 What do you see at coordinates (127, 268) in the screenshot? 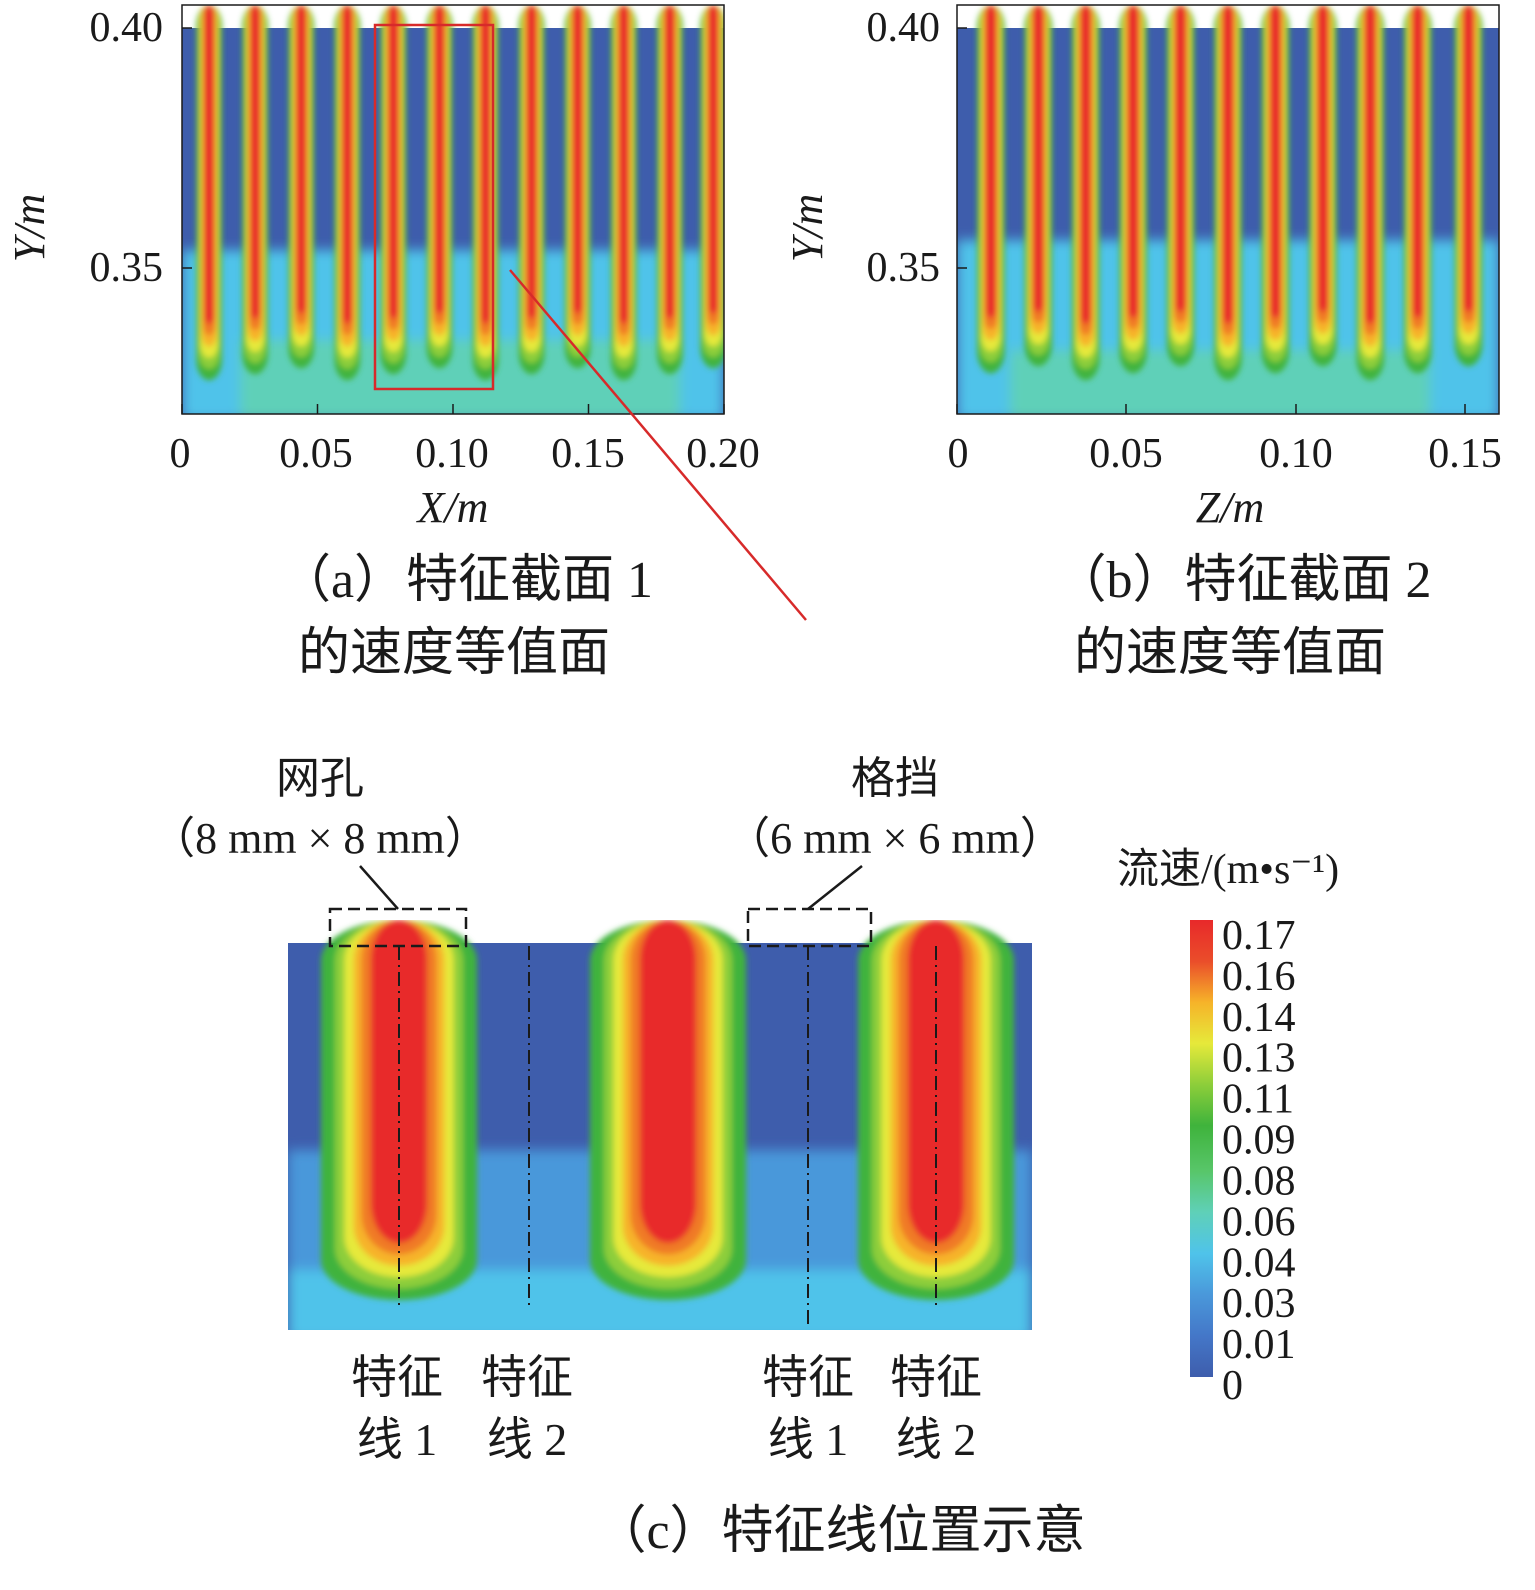
I see `panel-a-ytick-label: 0.35` at bounding box center [127, 268].